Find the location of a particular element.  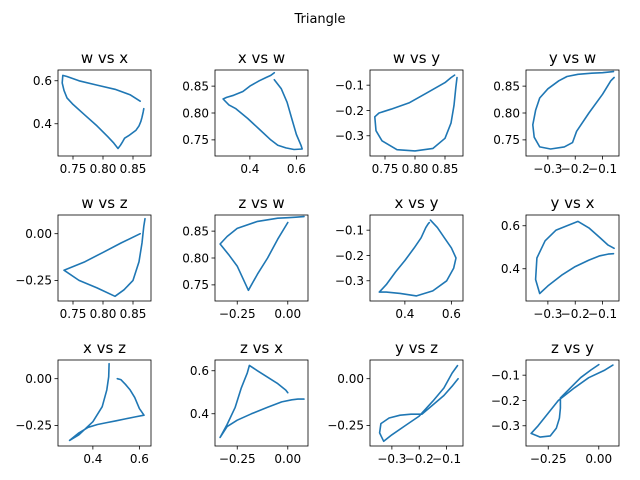

subplot-10: y vs z −0.3−0.2−0.1 0.00 −0.25 is located at coordinates (395, 402).